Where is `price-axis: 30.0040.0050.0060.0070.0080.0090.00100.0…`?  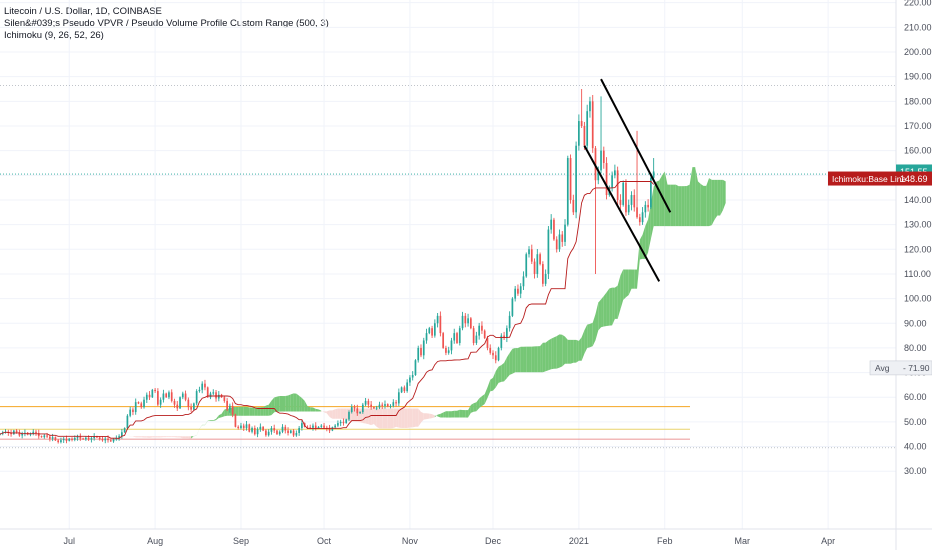 price-axis: 30.0040.0050.0060.0070.0080.0090.00100.0… is located at coordinates (918, 238).